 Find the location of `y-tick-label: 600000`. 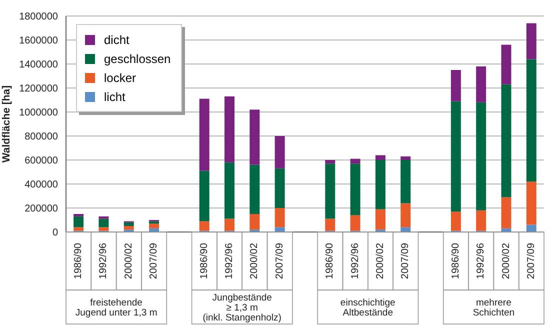

y-tick-label: 600000 is located at coordinates (41, 161).